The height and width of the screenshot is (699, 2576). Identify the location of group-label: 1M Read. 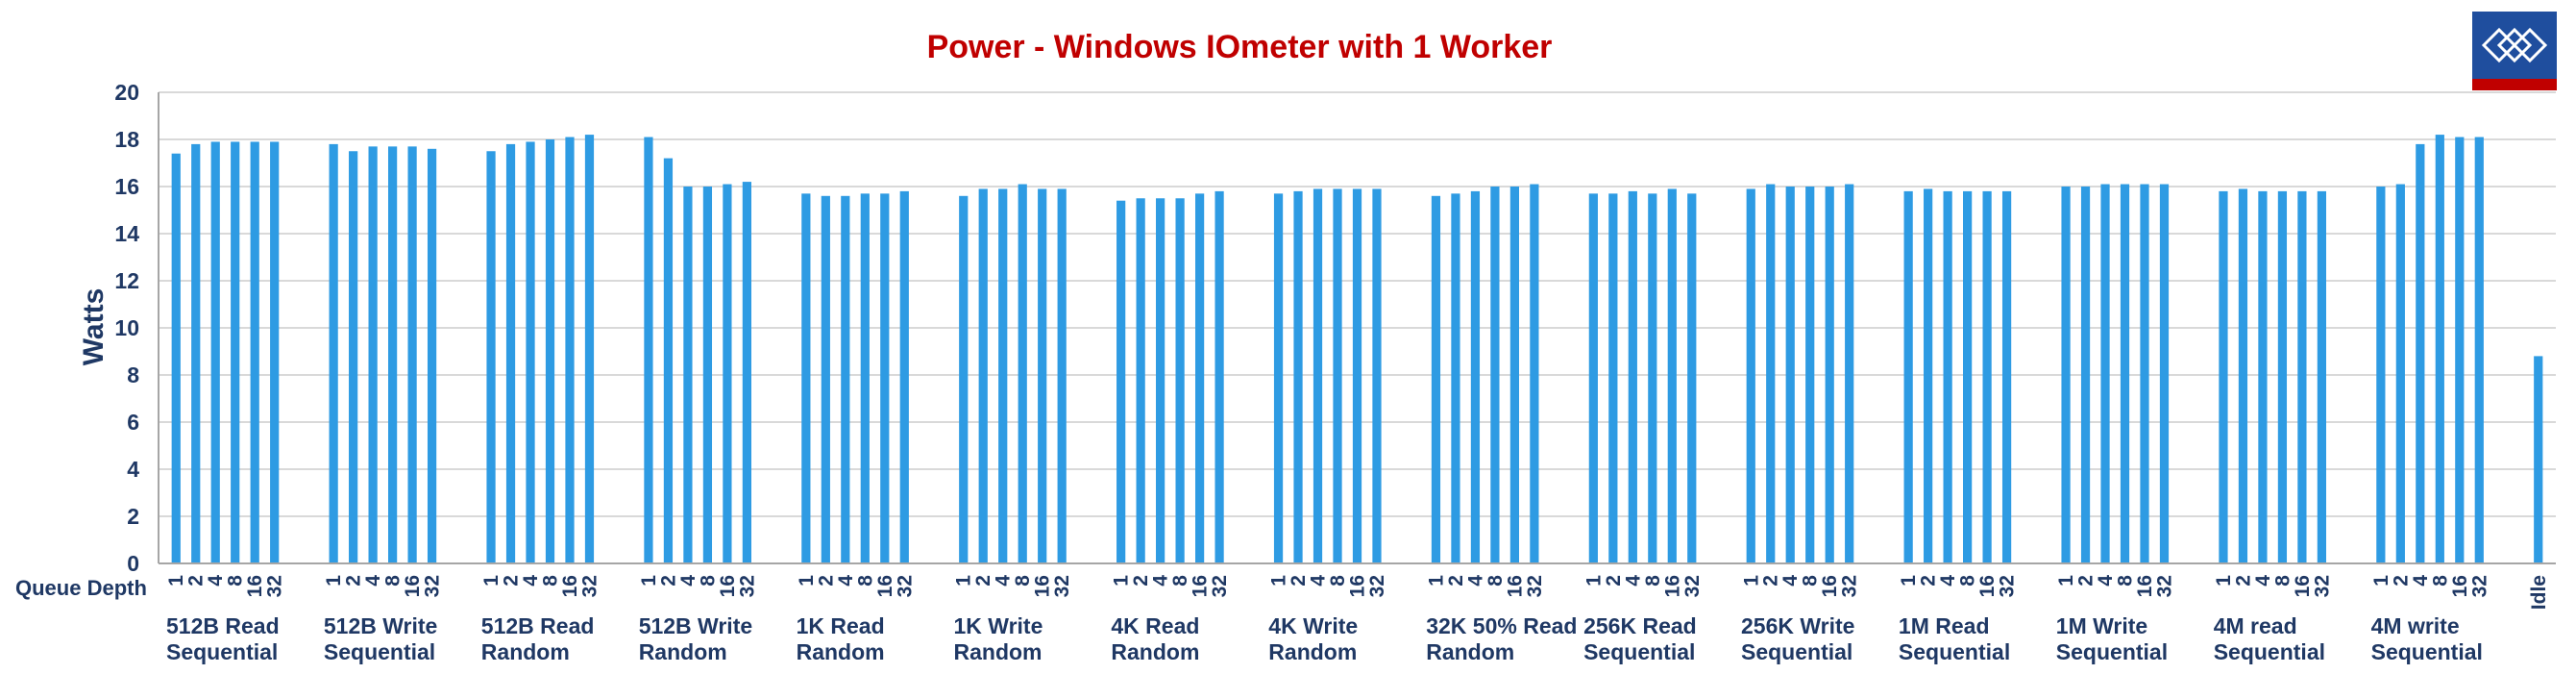
(1944, 626).